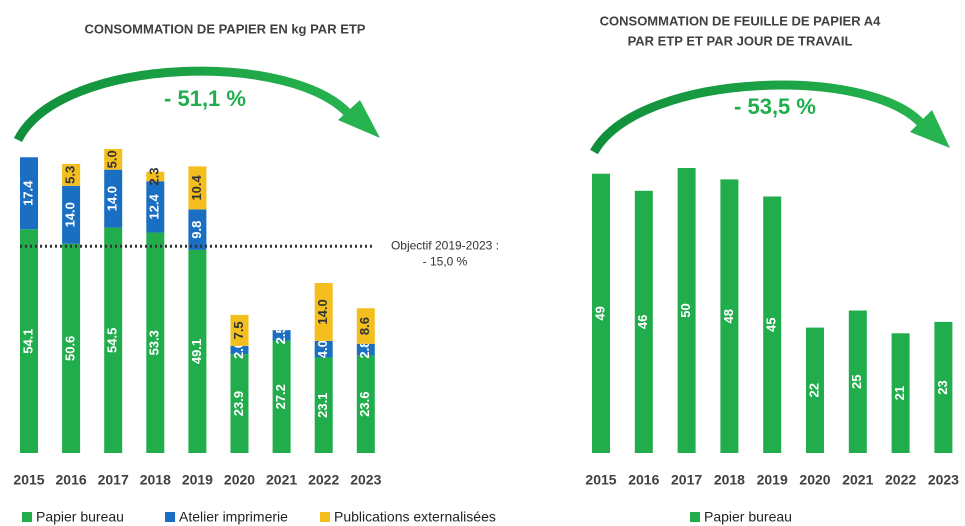 This screenshot has height=526, width=965. I want to click on legend-label: Atelier imprimerie, so click(233, 517).